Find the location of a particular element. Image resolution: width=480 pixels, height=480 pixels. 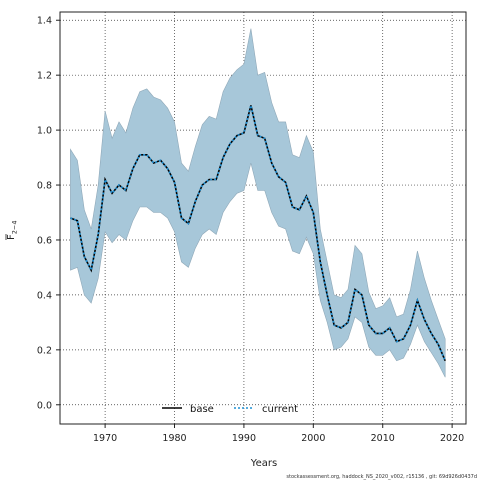

y-axis: 0.0 0.2 0.4 0.6 0.8 1.0 1.2 1.4 is located at coordinates (48, 213).